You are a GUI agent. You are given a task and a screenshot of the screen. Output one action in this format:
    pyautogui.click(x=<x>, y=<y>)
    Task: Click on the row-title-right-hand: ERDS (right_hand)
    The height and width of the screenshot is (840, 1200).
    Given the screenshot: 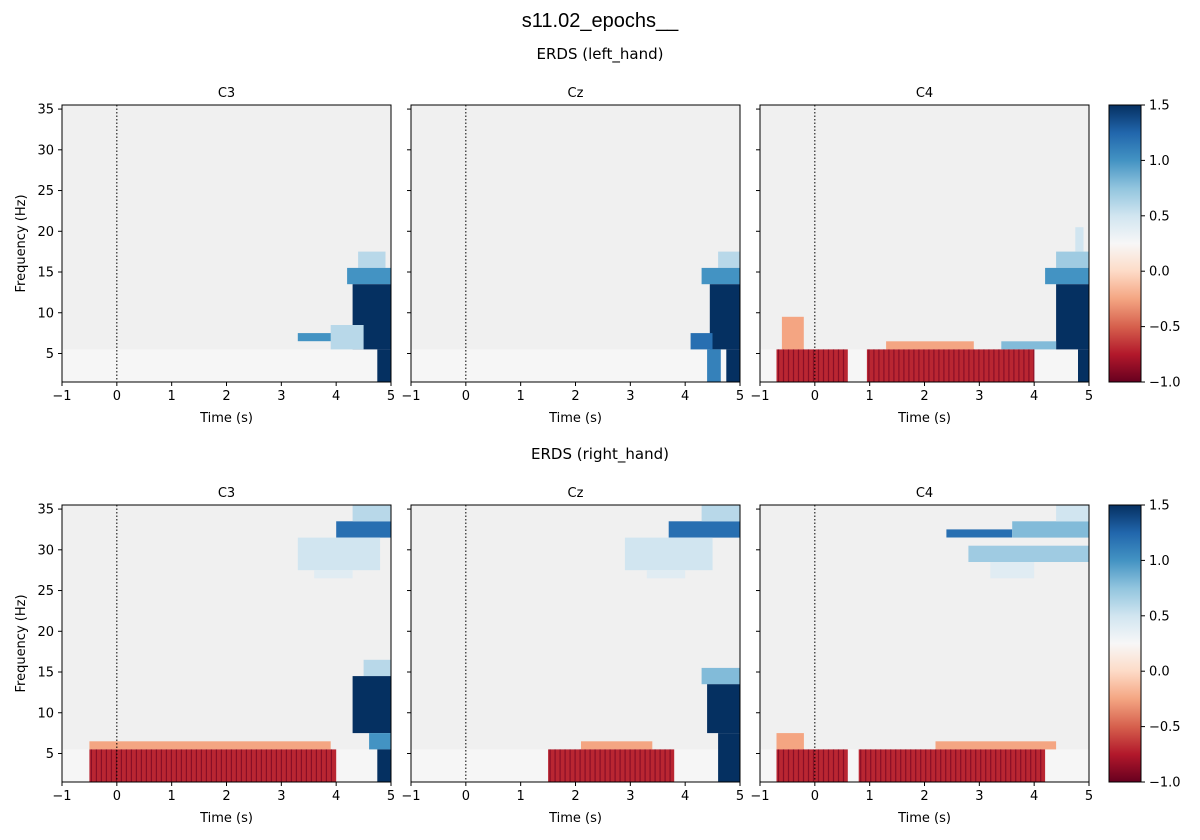 What is the action you would take?
    pyautogui.click(x=600, y=454)
    